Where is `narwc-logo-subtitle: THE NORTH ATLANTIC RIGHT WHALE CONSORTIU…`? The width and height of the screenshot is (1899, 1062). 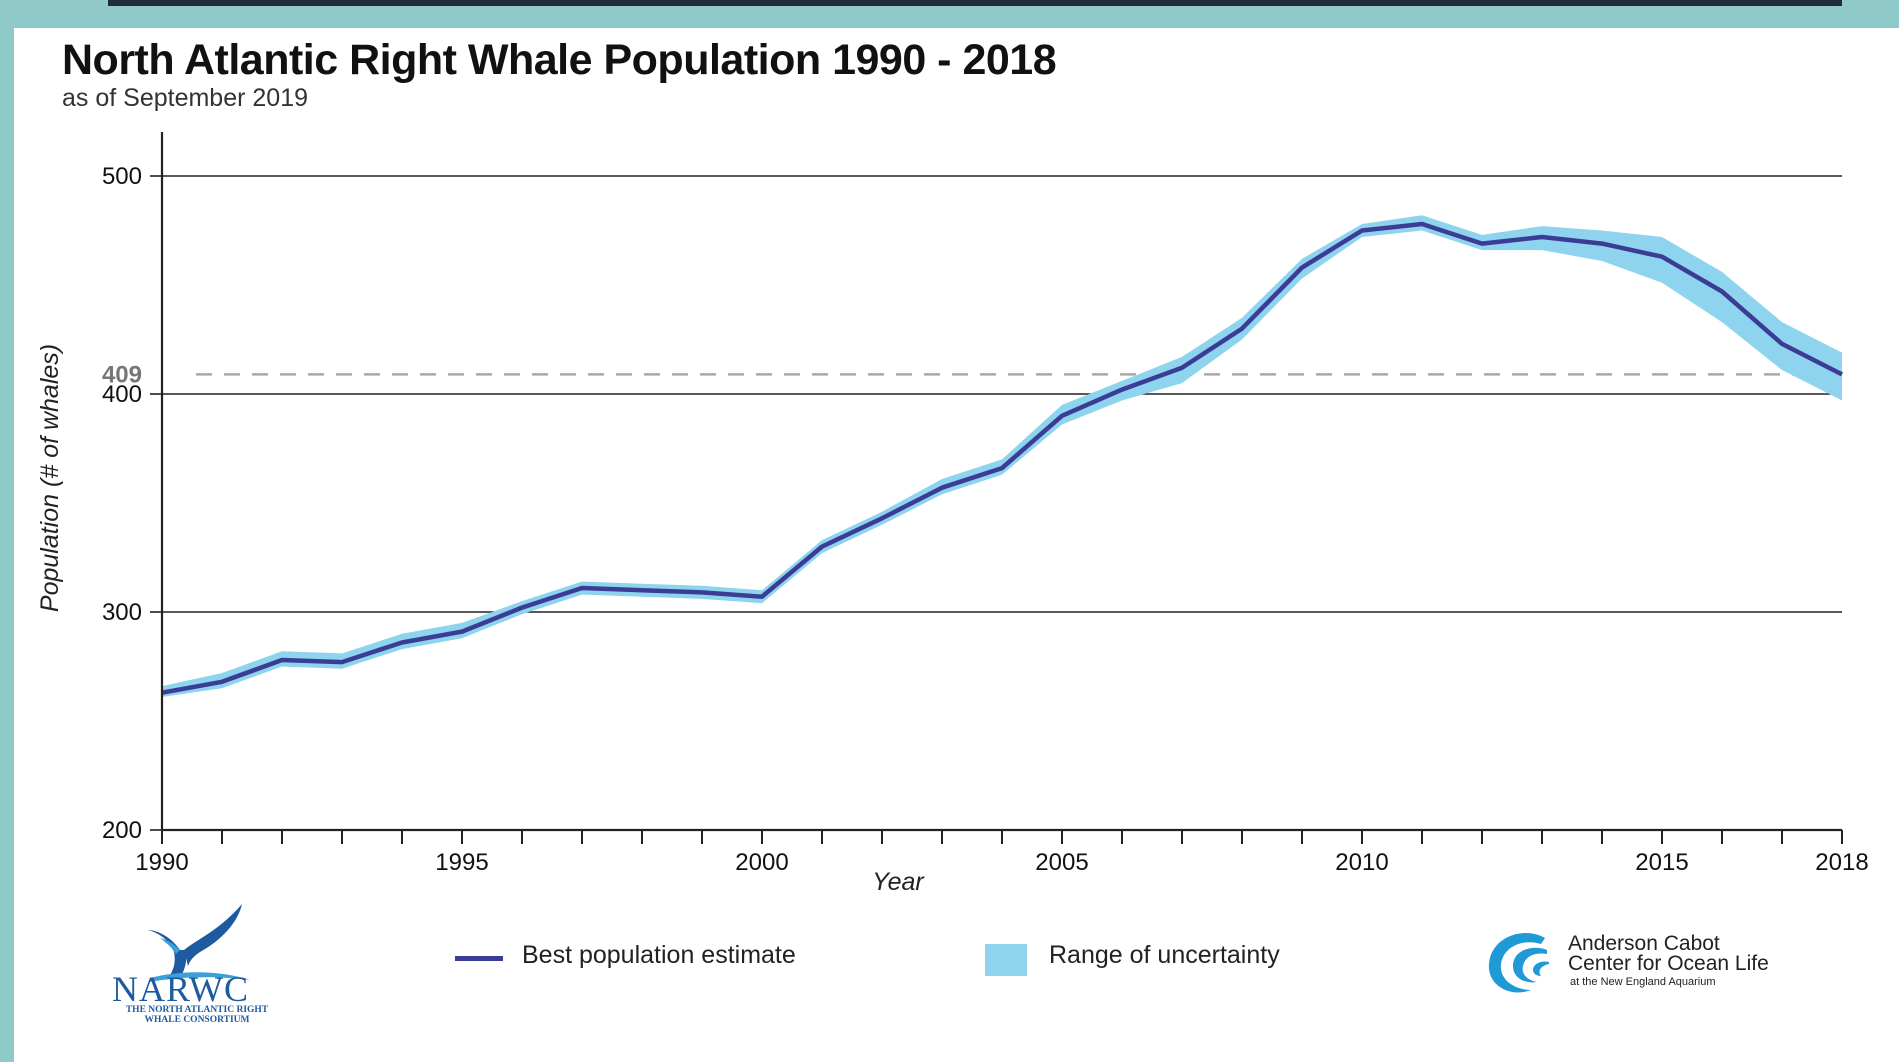
narwc-logo-subtitle: THE NORTH ATLANTIC RIGHT WHALE CONSORTIU… is located at coordinates (197, 1015).